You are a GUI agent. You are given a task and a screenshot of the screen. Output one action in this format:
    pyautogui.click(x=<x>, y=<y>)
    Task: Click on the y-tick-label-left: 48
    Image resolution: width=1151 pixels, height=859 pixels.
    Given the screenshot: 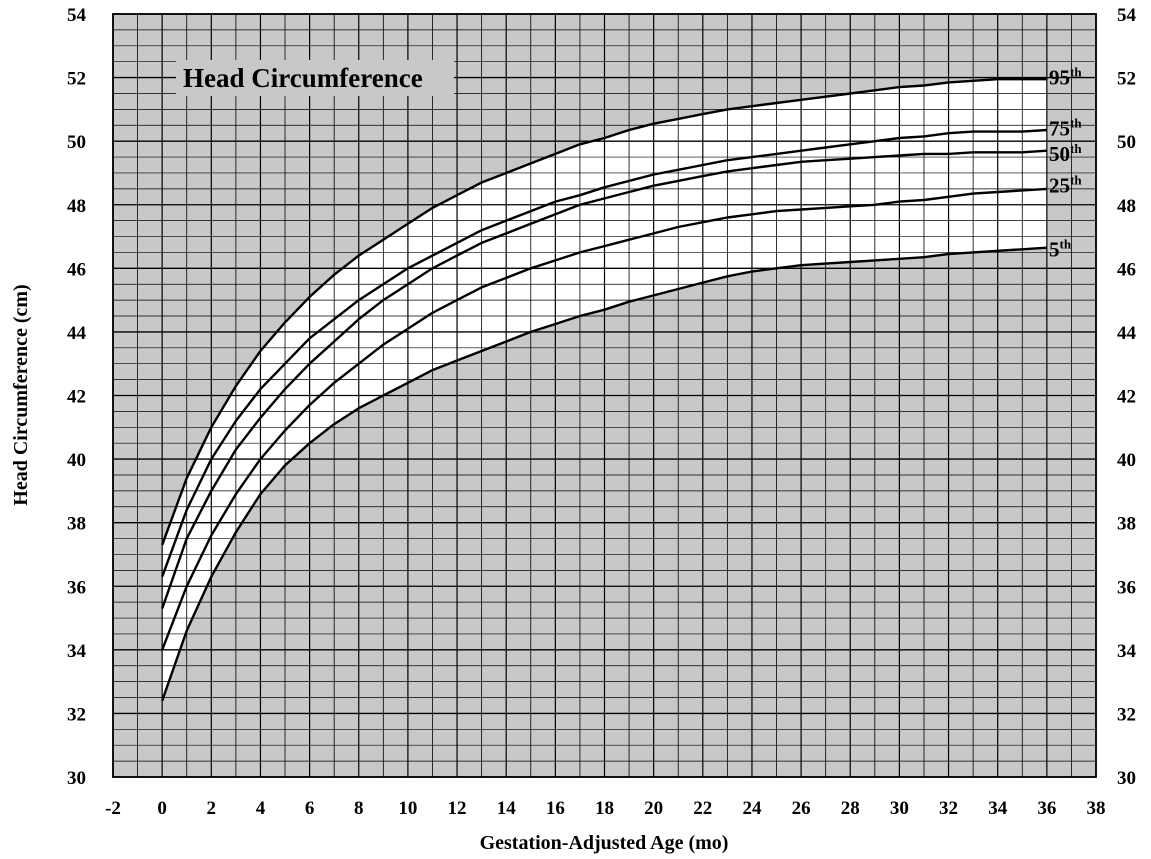 What is the action you would take?
    pyautogui.click(x=76, y=206)
    